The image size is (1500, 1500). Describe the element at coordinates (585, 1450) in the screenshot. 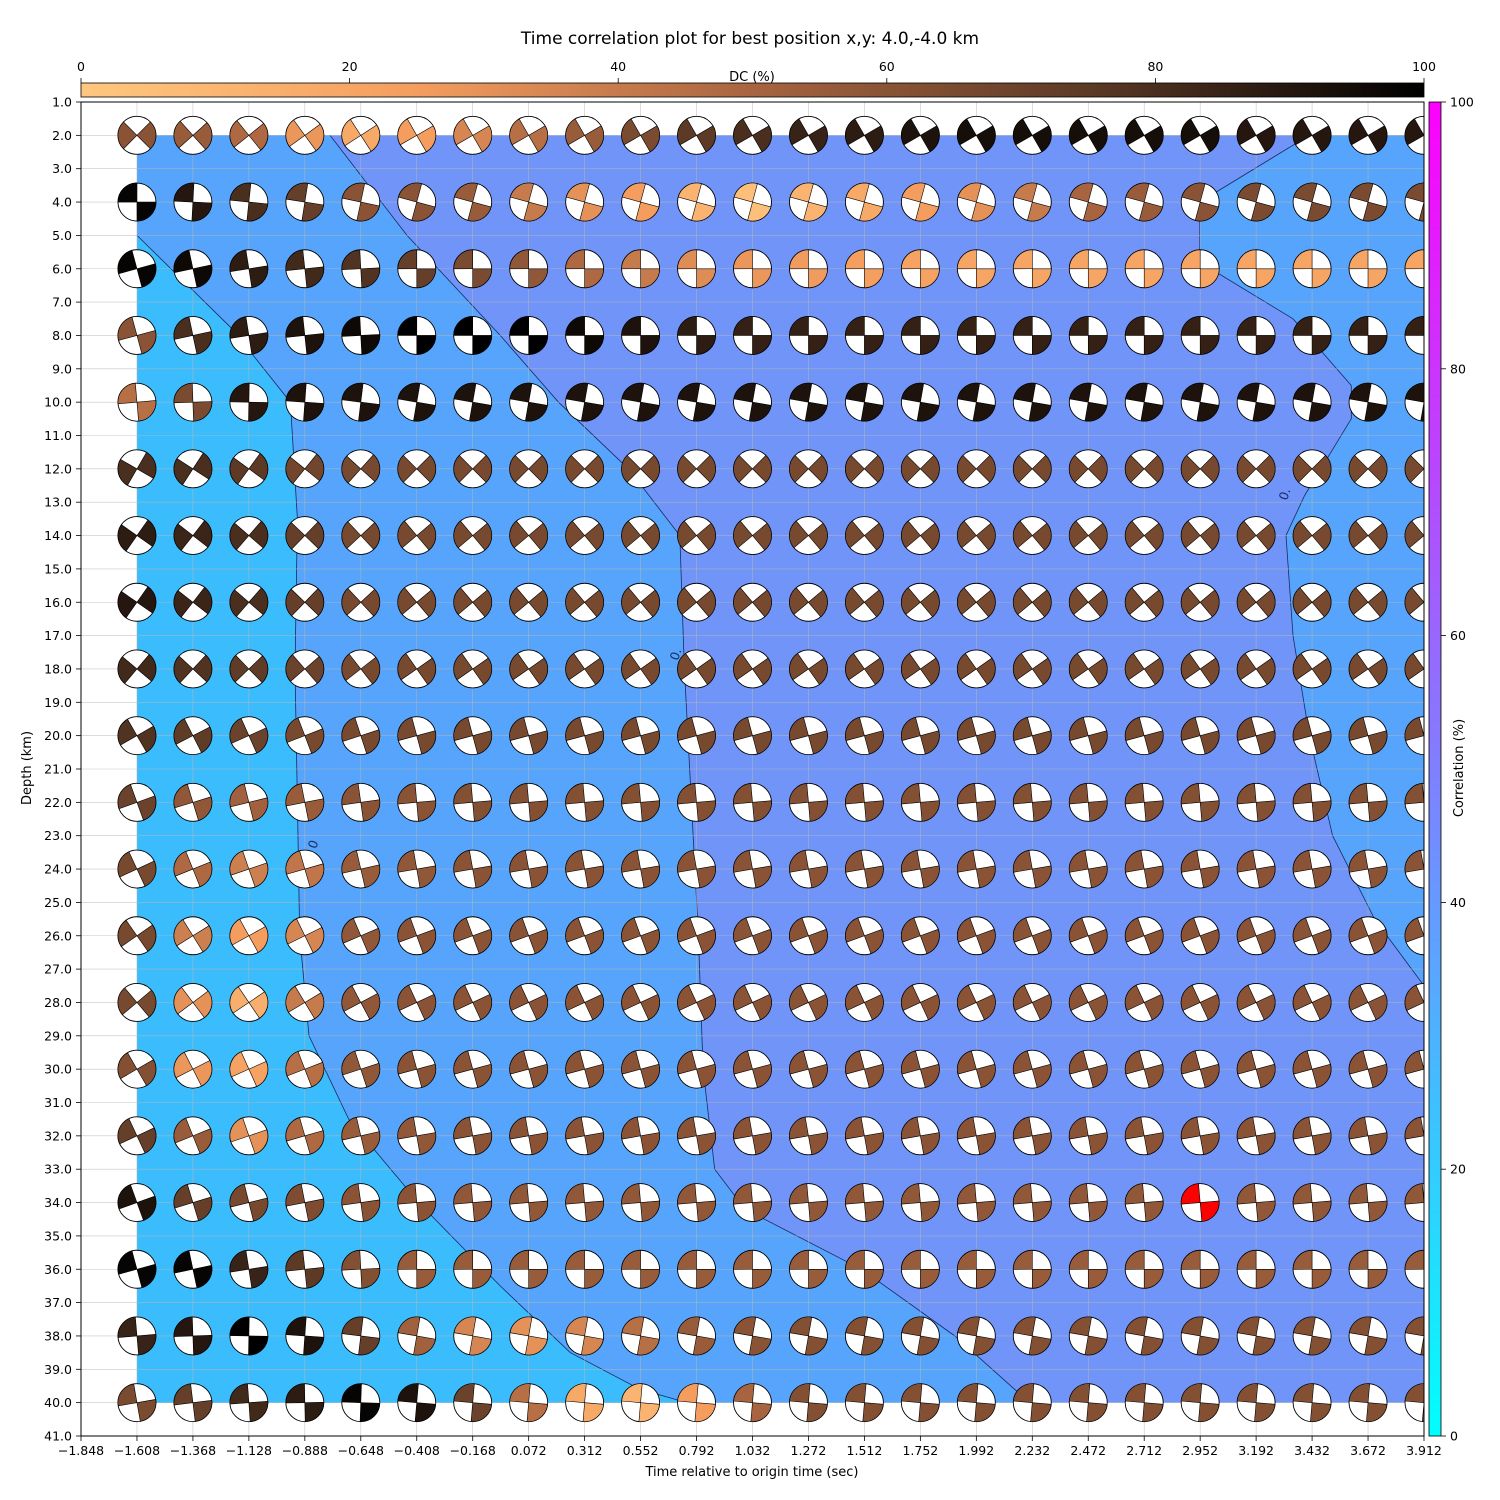

I see `x-tick-label: 0.312` at that location.